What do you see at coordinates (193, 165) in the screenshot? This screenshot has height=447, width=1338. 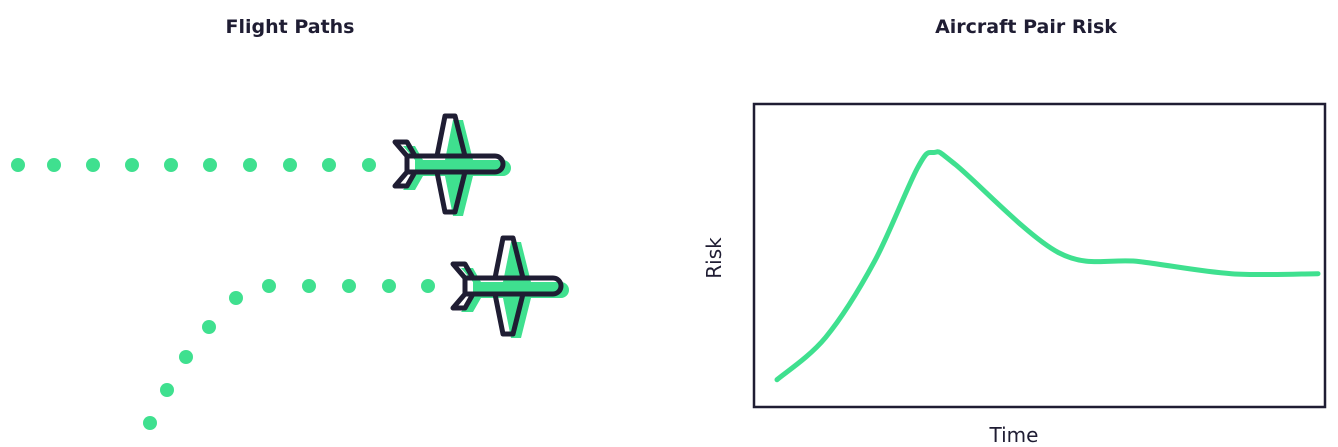 I see `flight-path-top` at bounding box center [193, 165].